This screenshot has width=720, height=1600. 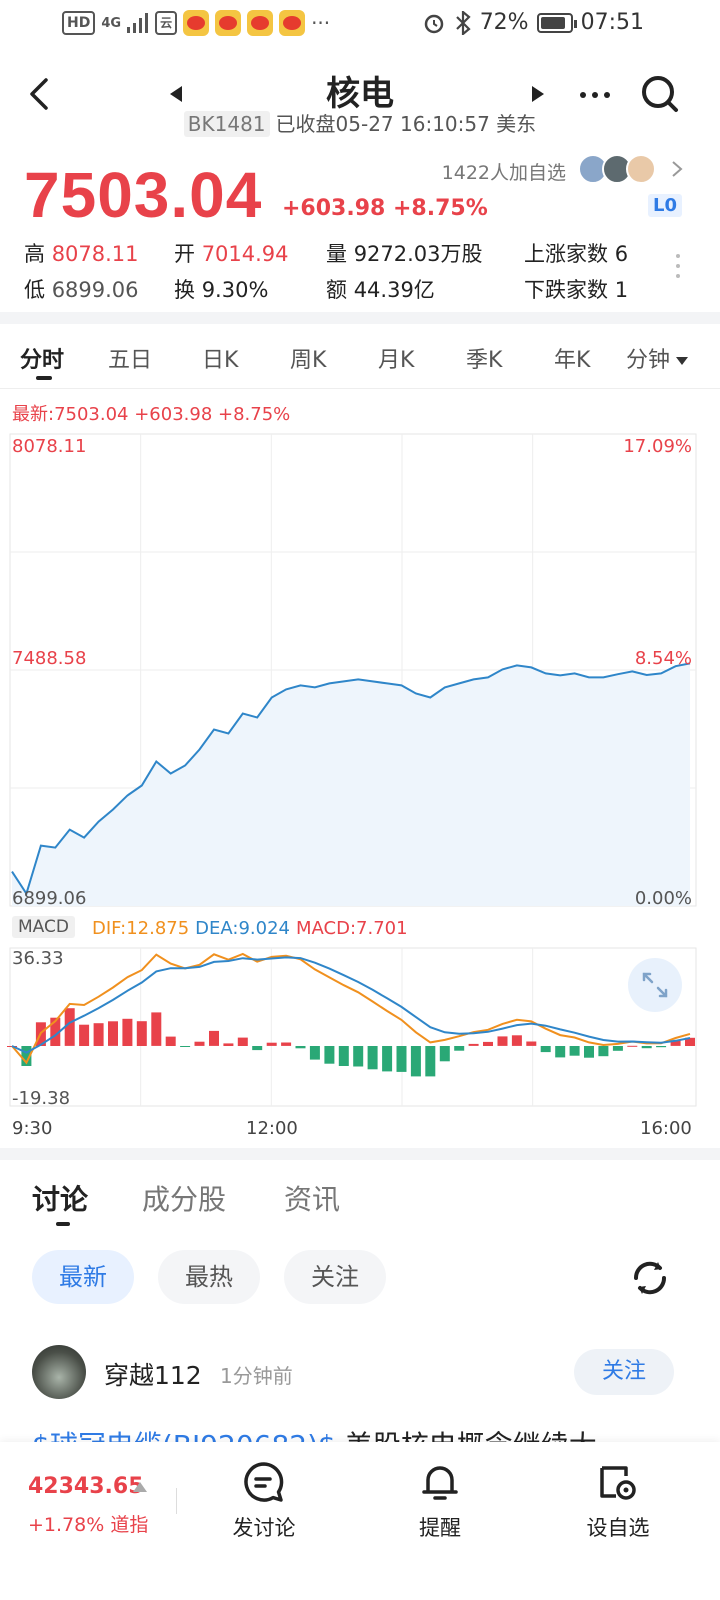 What do you see at coordinates (335, 1277) in the screenshot?
I see `filter-following: 关注` at bounding box center [335, 1277].